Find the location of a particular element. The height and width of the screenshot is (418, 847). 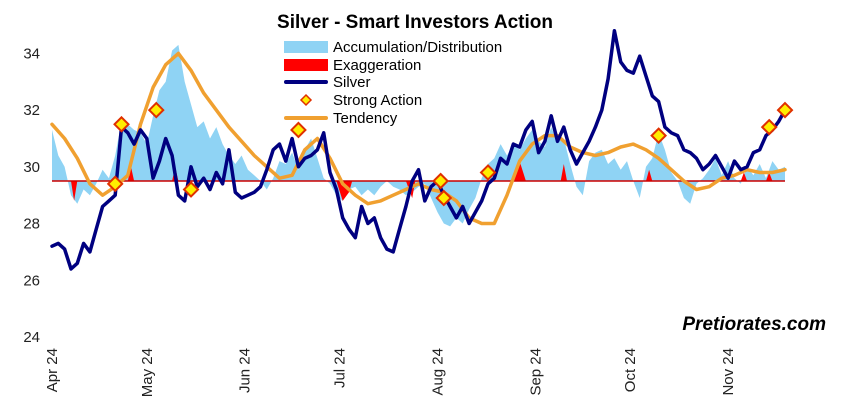

legend-item-exaggeration: Exaggeration is located at coordinates (352, 65).